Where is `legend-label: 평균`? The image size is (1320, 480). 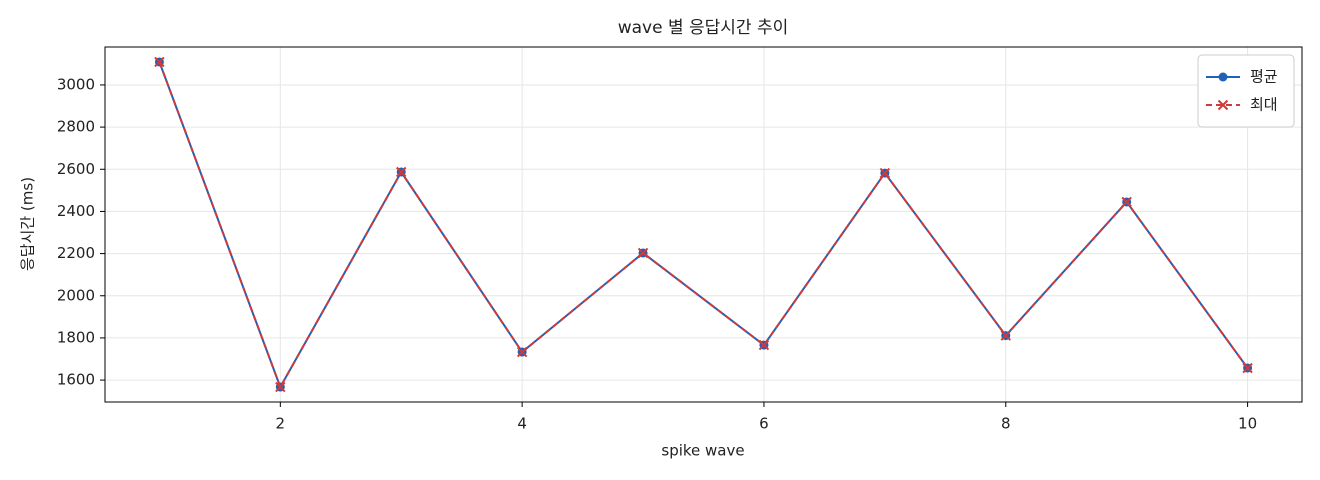
legend-label: 평균 is located at coordinates (1264, 77).